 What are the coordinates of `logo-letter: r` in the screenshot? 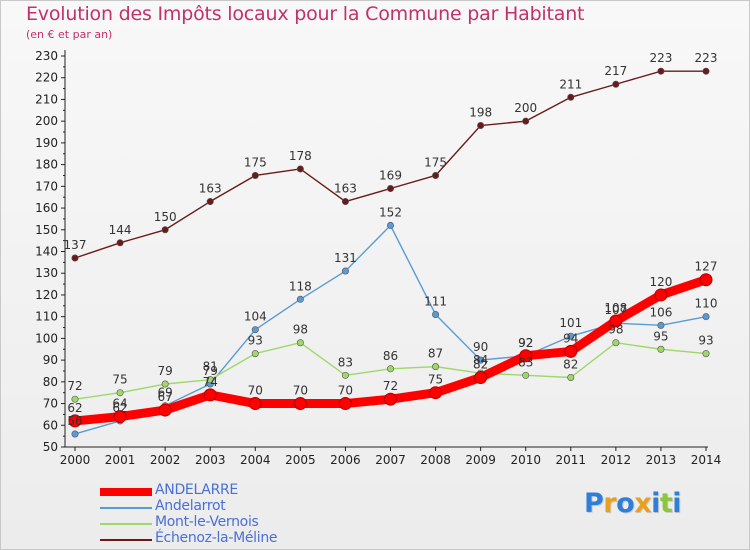 It's located at (610, 503).